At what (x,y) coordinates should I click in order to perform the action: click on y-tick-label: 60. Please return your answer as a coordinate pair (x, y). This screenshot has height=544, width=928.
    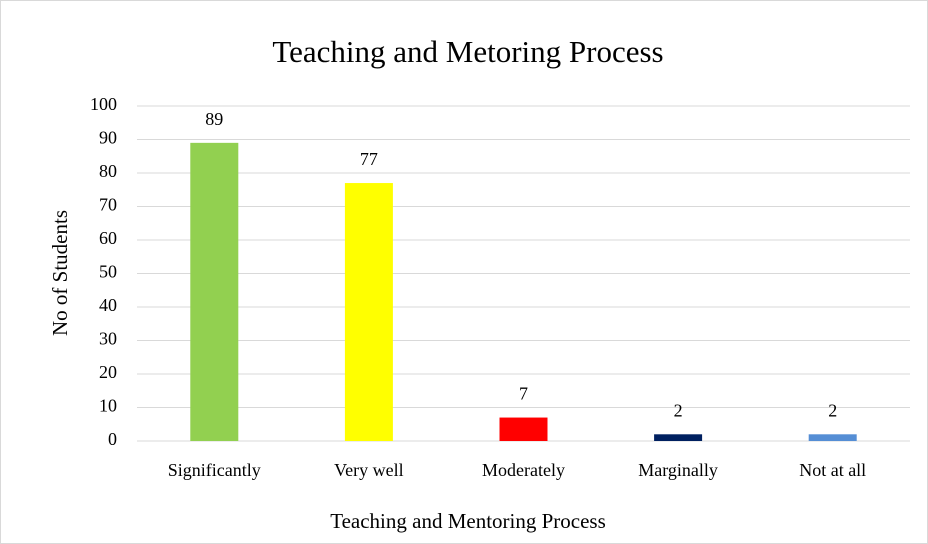
    Looking at the image, I should click on (108, 238).